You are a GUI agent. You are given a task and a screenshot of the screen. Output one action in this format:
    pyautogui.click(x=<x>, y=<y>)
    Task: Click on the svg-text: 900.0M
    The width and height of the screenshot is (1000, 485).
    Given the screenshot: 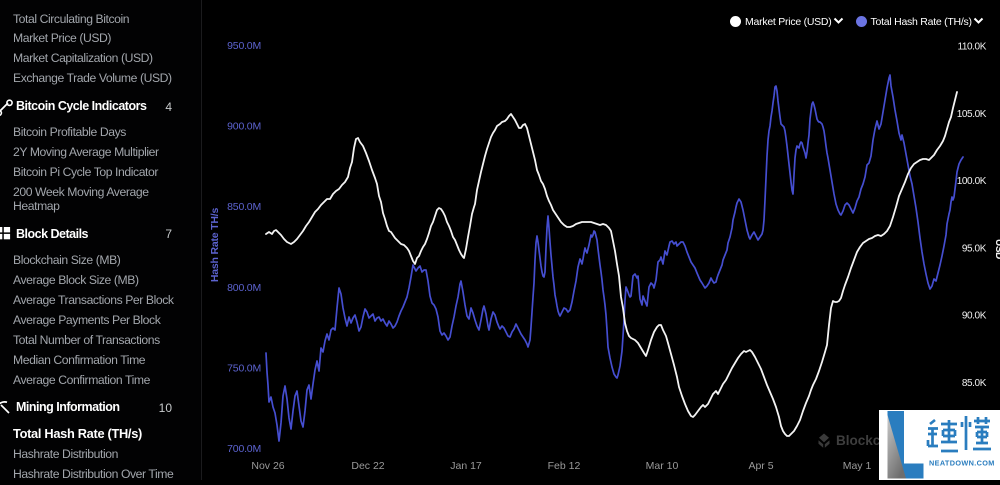 What is the action you would take?
    pyautogui.click(x=244, y=127)
    